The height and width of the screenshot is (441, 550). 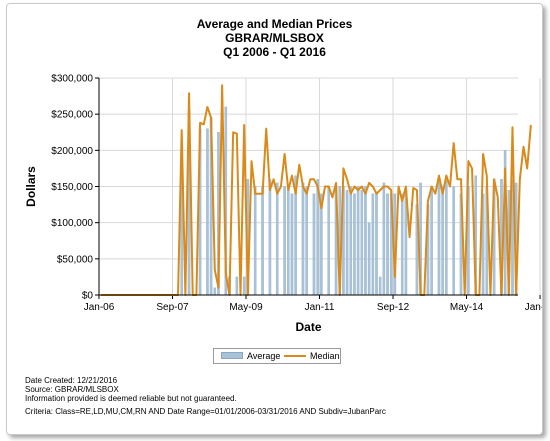 What do you see at coordinates (246, 307) in the screenshot?
I see `x-tick-label: May-09` at bounding box center [246, 307].